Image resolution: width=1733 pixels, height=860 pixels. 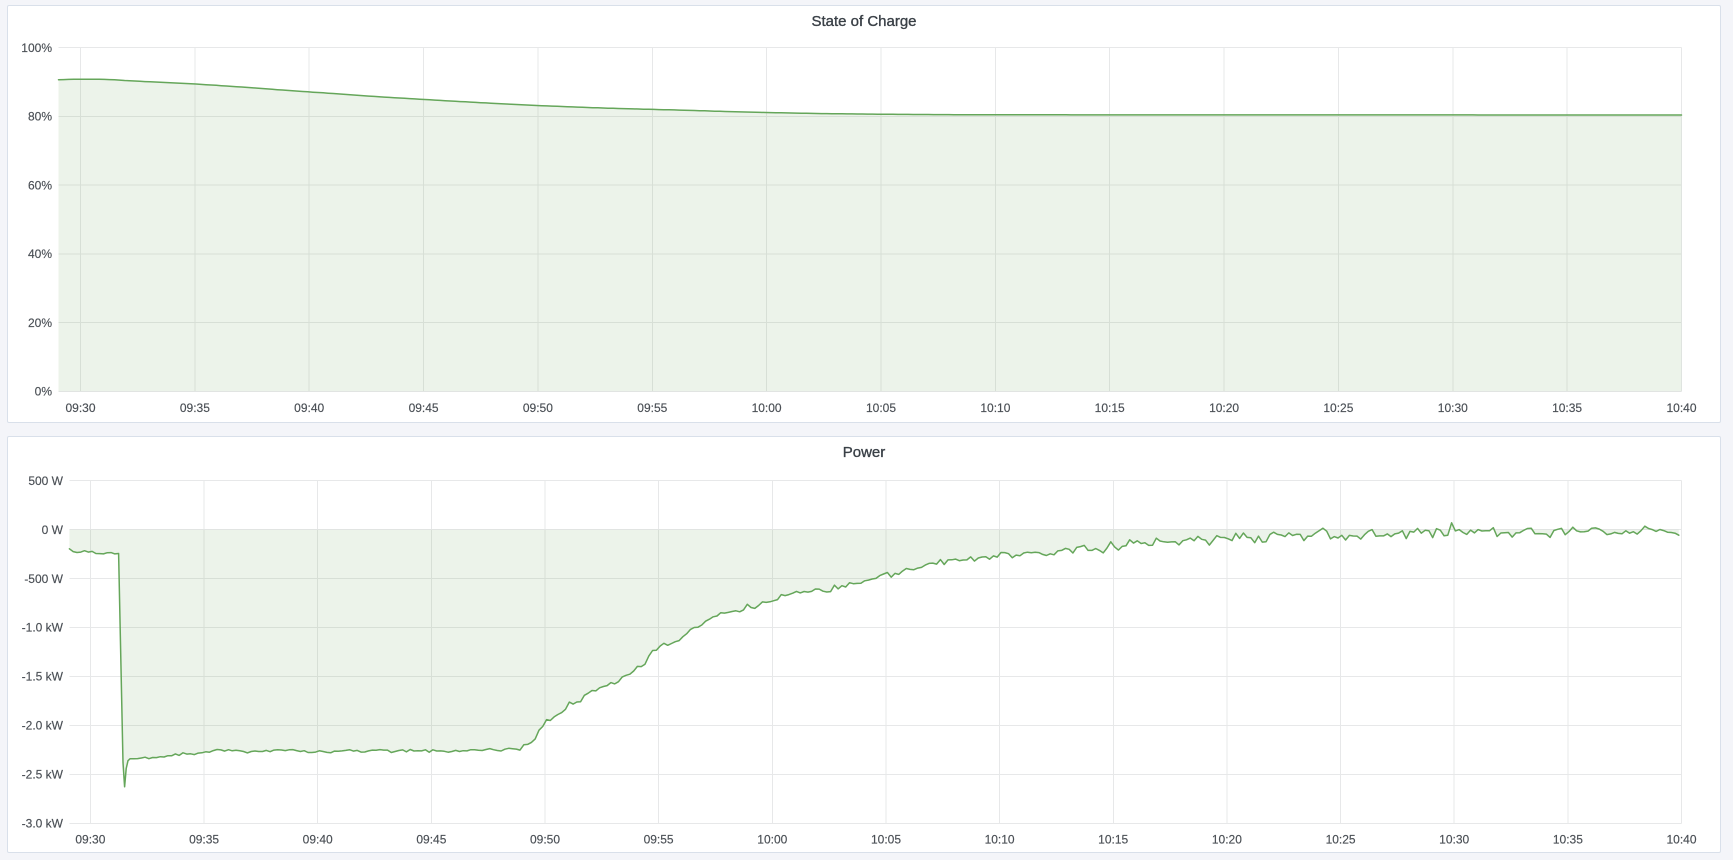 I want to click on svg-text: 60%, so click(x=40, y=185).